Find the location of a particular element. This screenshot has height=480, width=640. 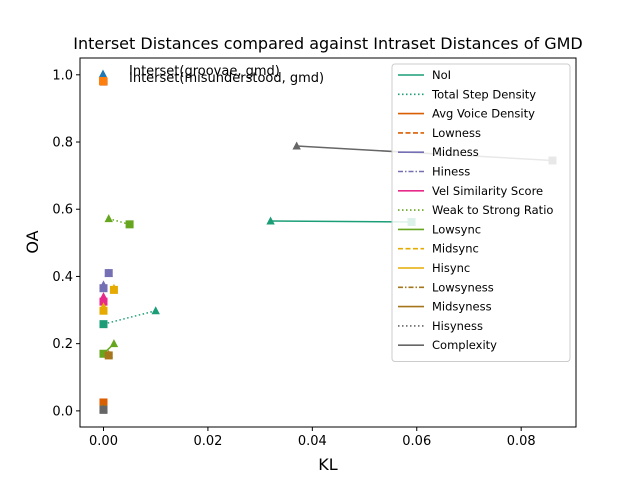

x-tick-label: 0.08 is located at coordinates (521, 441).